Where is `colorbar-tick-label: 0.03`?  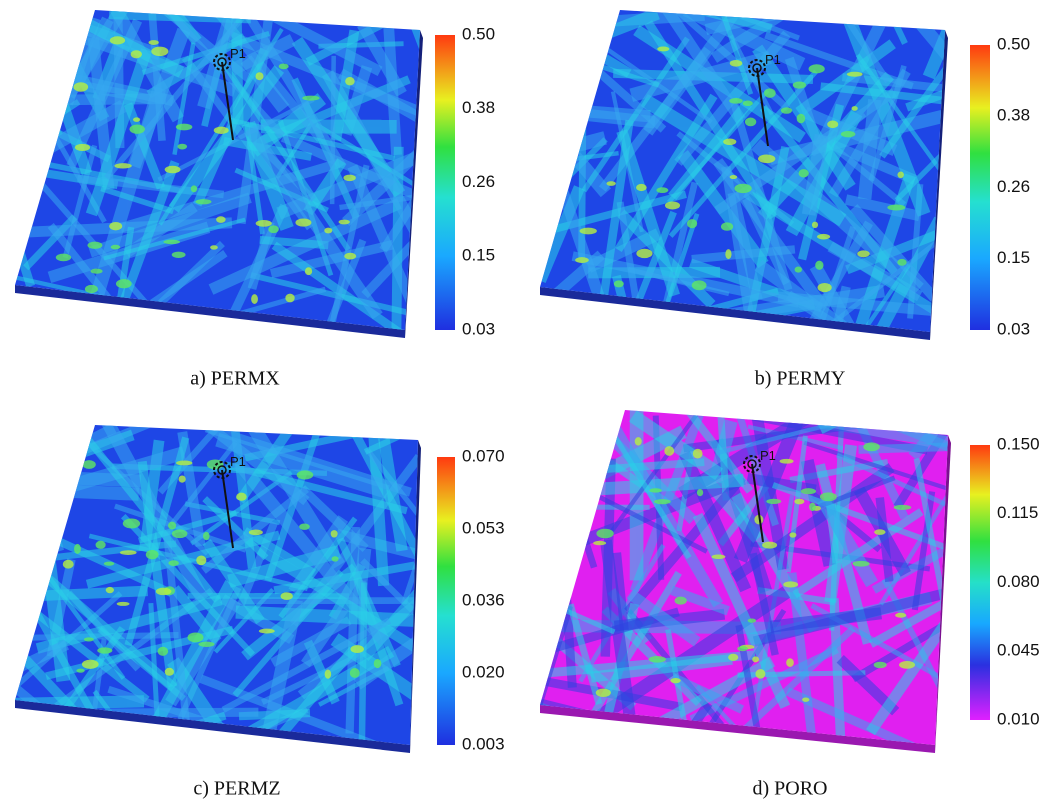
colorbar-tick-label: 0.03 is located at coordinates (1013, 328).